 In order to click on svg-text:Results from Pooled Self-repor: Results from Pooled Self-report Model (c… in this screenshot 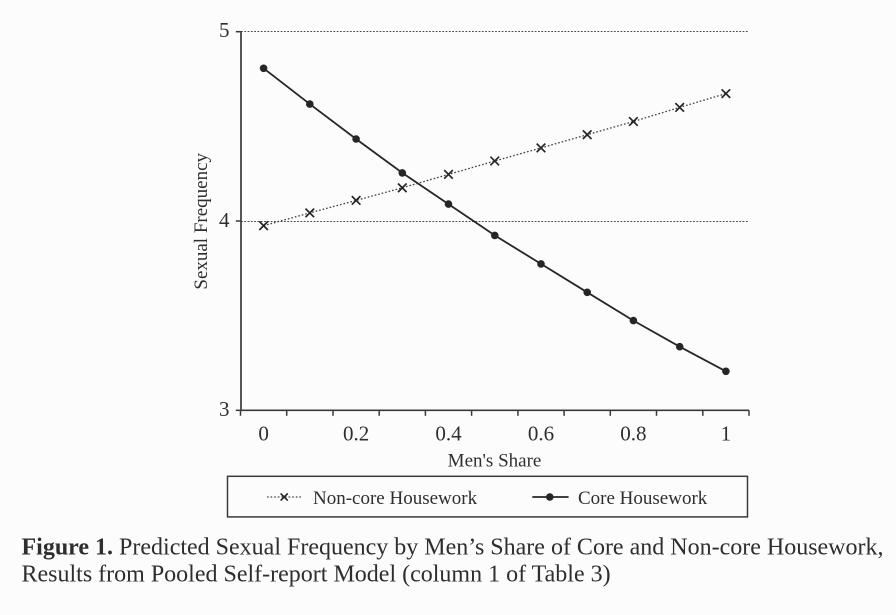, I will do `click(316, 574)`.